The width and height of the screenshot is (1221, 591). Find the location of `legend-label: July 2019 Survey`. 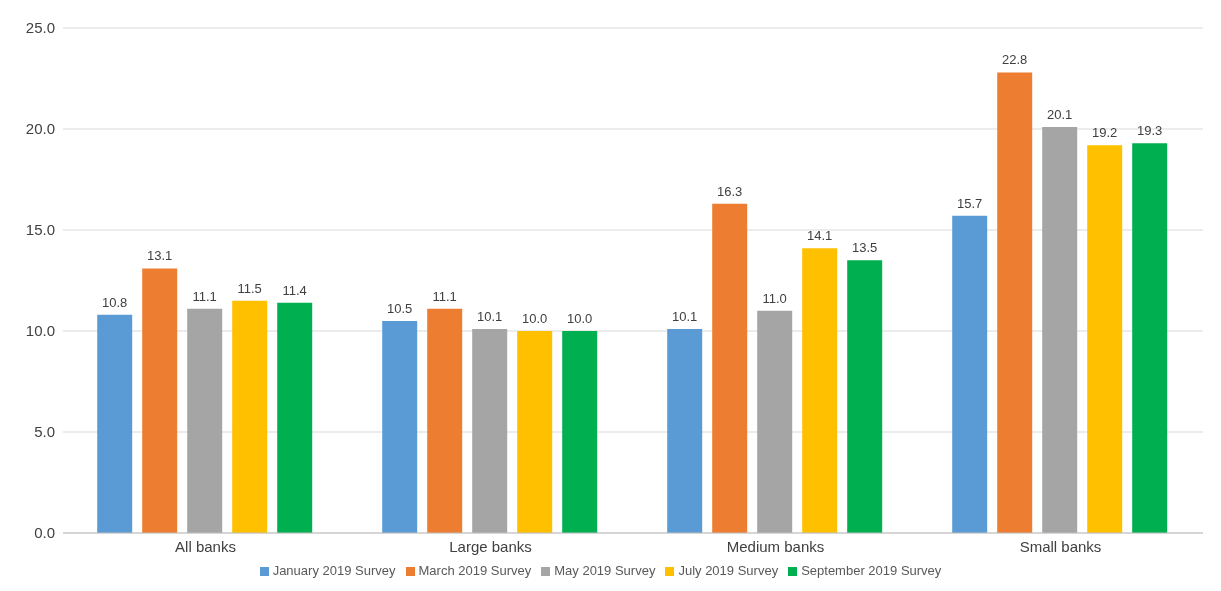

legend-label: July 2019 Survey is located at coordinates (728, 570).